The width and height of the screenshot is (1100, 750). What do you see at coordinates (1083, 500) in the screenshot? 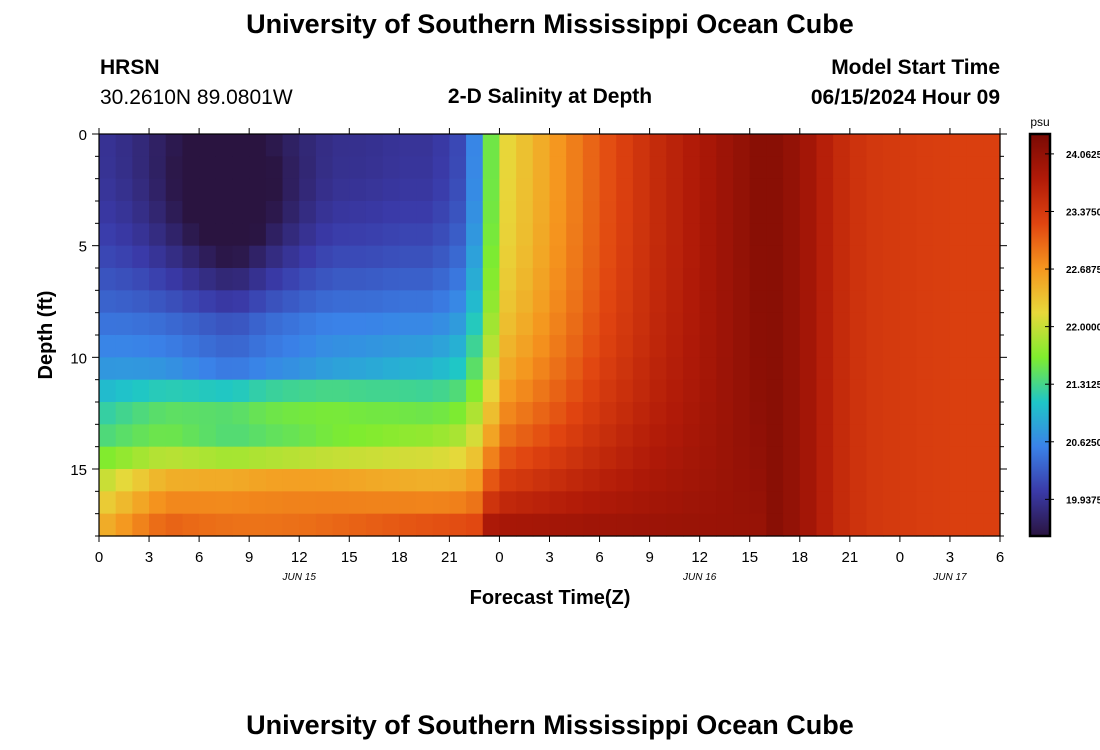
I see `colorbar-tick-label: 19.9375` at bounding box center [1083, 500].